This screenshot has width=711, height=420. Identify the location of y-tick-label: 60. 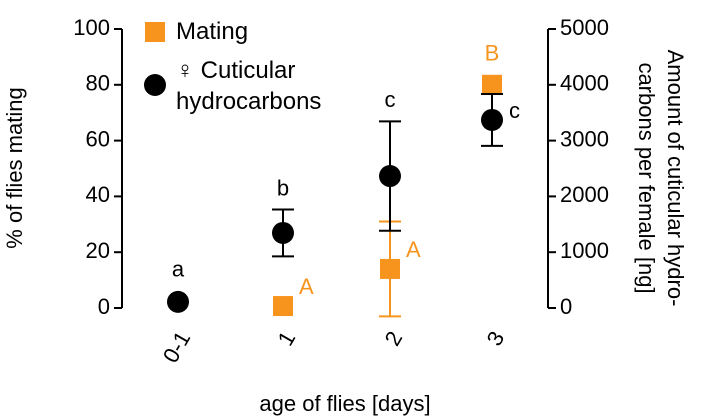
(98, 138).